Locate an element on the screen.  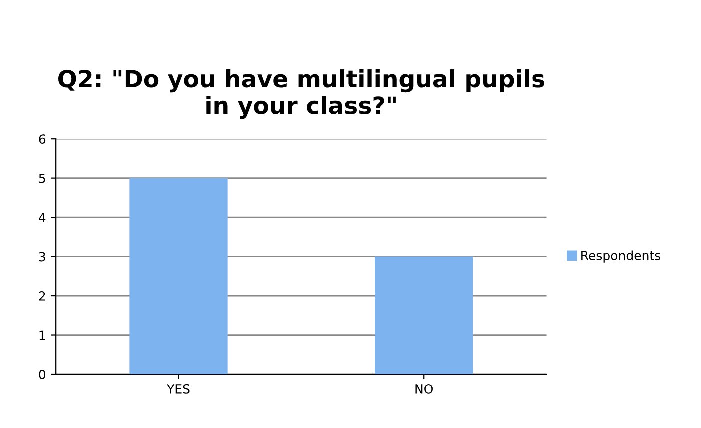
x-tick-label: NO is located at coordinates (424, 389).